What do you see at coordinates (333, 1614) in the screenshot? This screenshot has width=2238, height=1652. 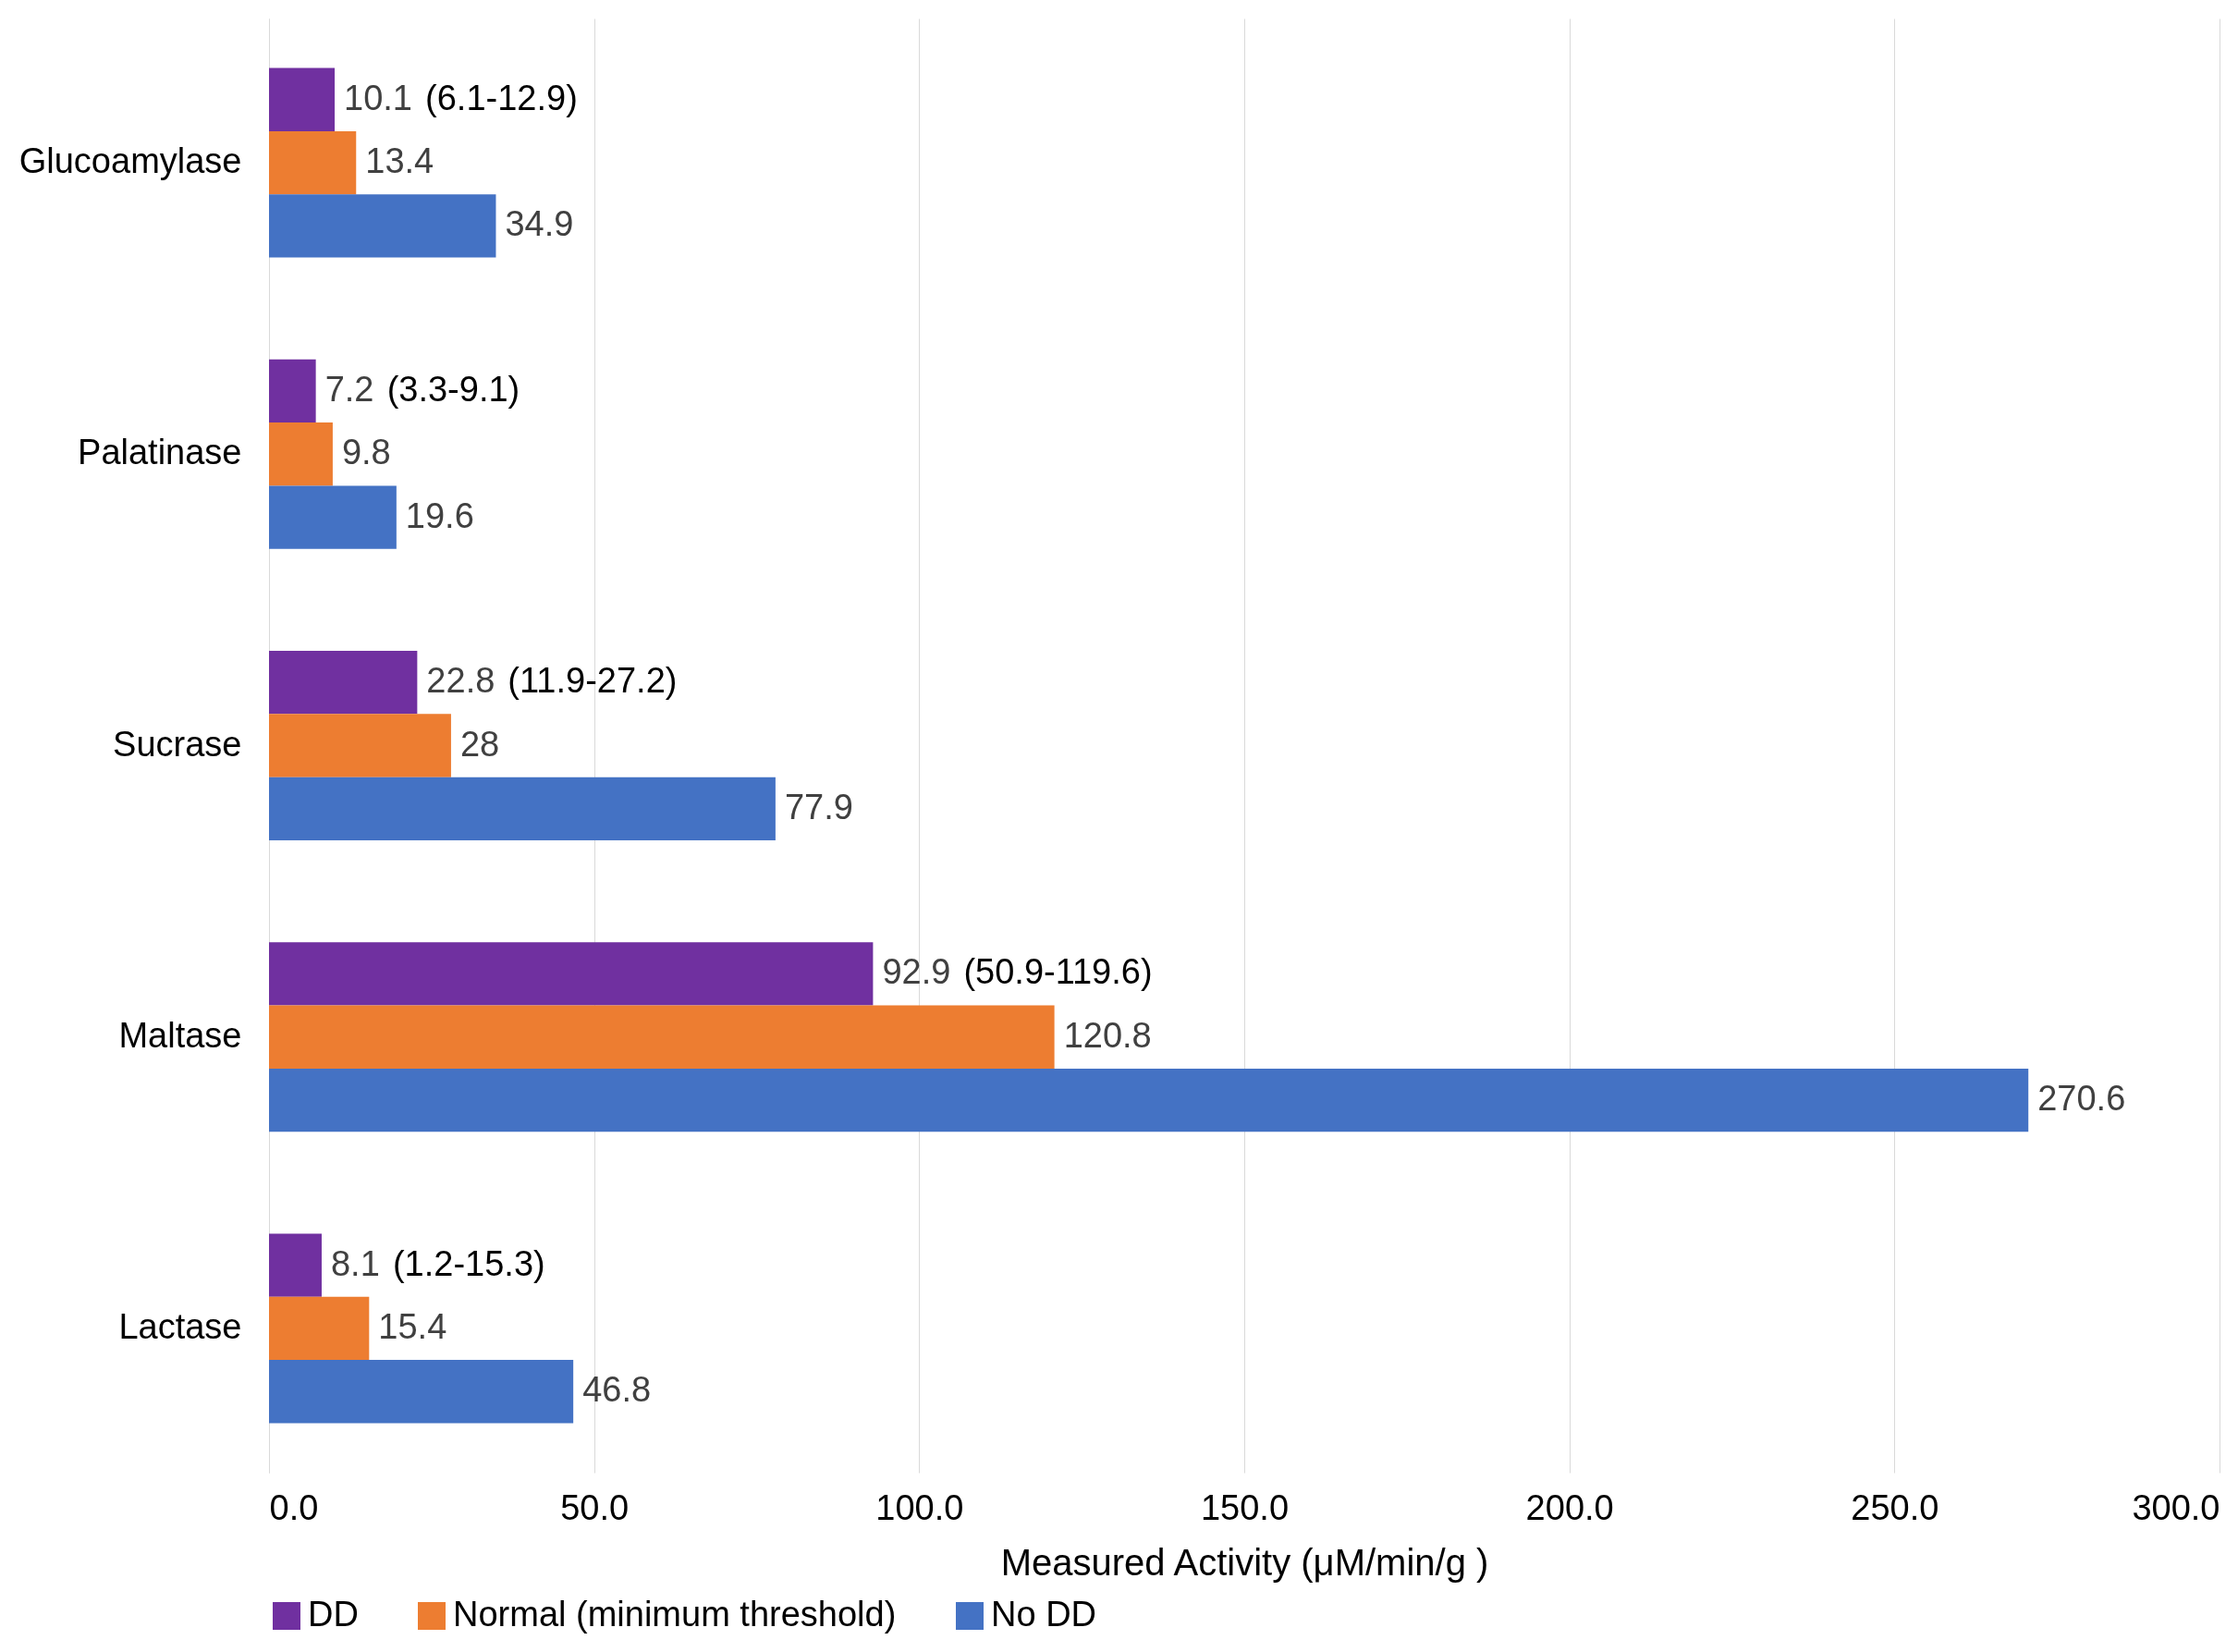 I see `legend-label: DD` at bounding box center [333, 1614].